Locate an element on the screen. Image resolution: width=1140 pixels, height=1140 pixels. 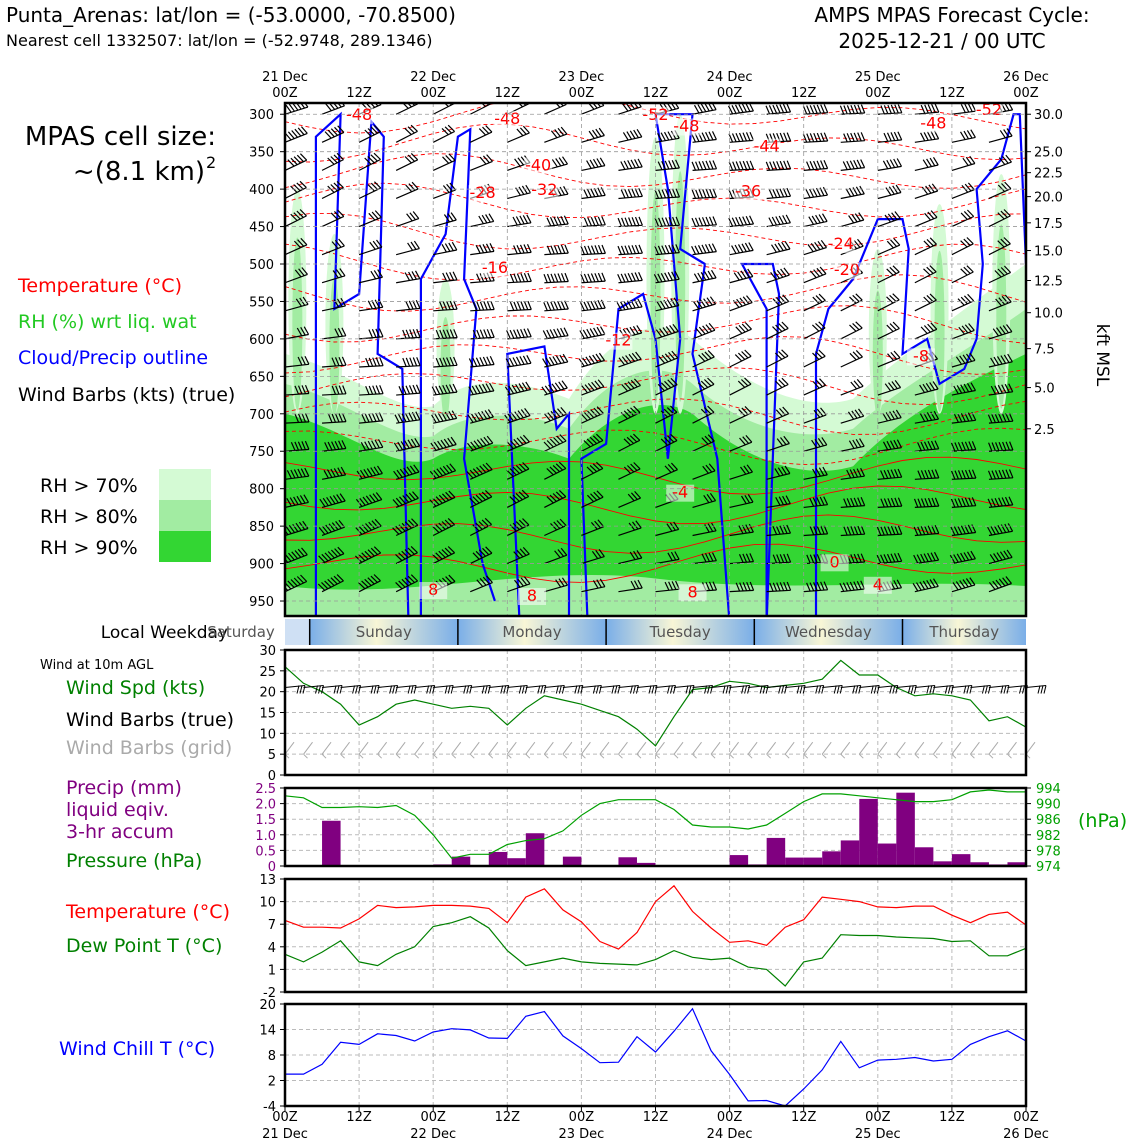
temperature-contour is located at coordinates (655, 293).